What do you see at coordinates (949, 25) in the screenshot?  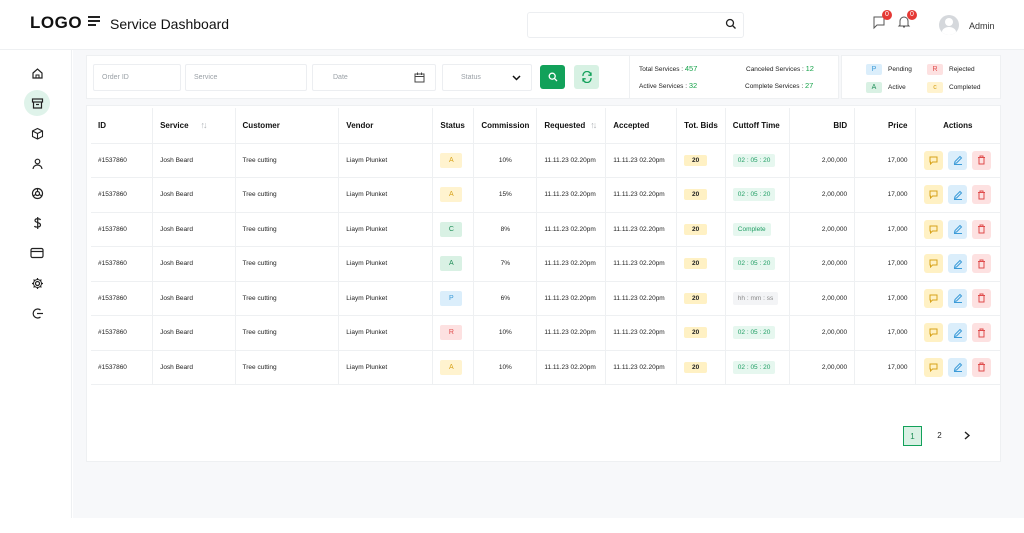 I see `avatar` at bounding box center [949, 25].